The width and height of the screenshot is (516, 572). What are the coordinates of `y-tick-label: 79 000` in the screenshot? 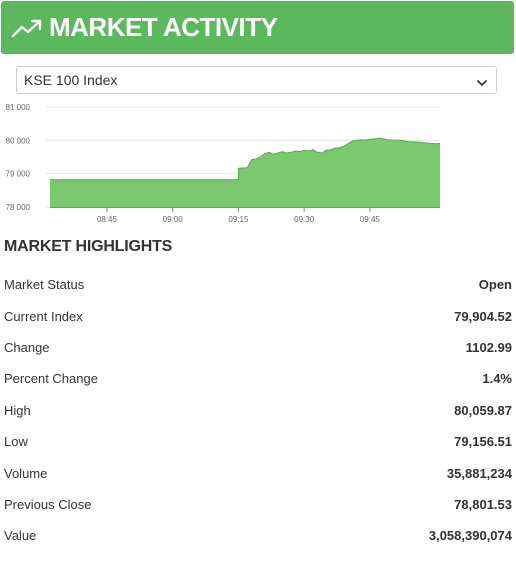 It's located at (18, 174).